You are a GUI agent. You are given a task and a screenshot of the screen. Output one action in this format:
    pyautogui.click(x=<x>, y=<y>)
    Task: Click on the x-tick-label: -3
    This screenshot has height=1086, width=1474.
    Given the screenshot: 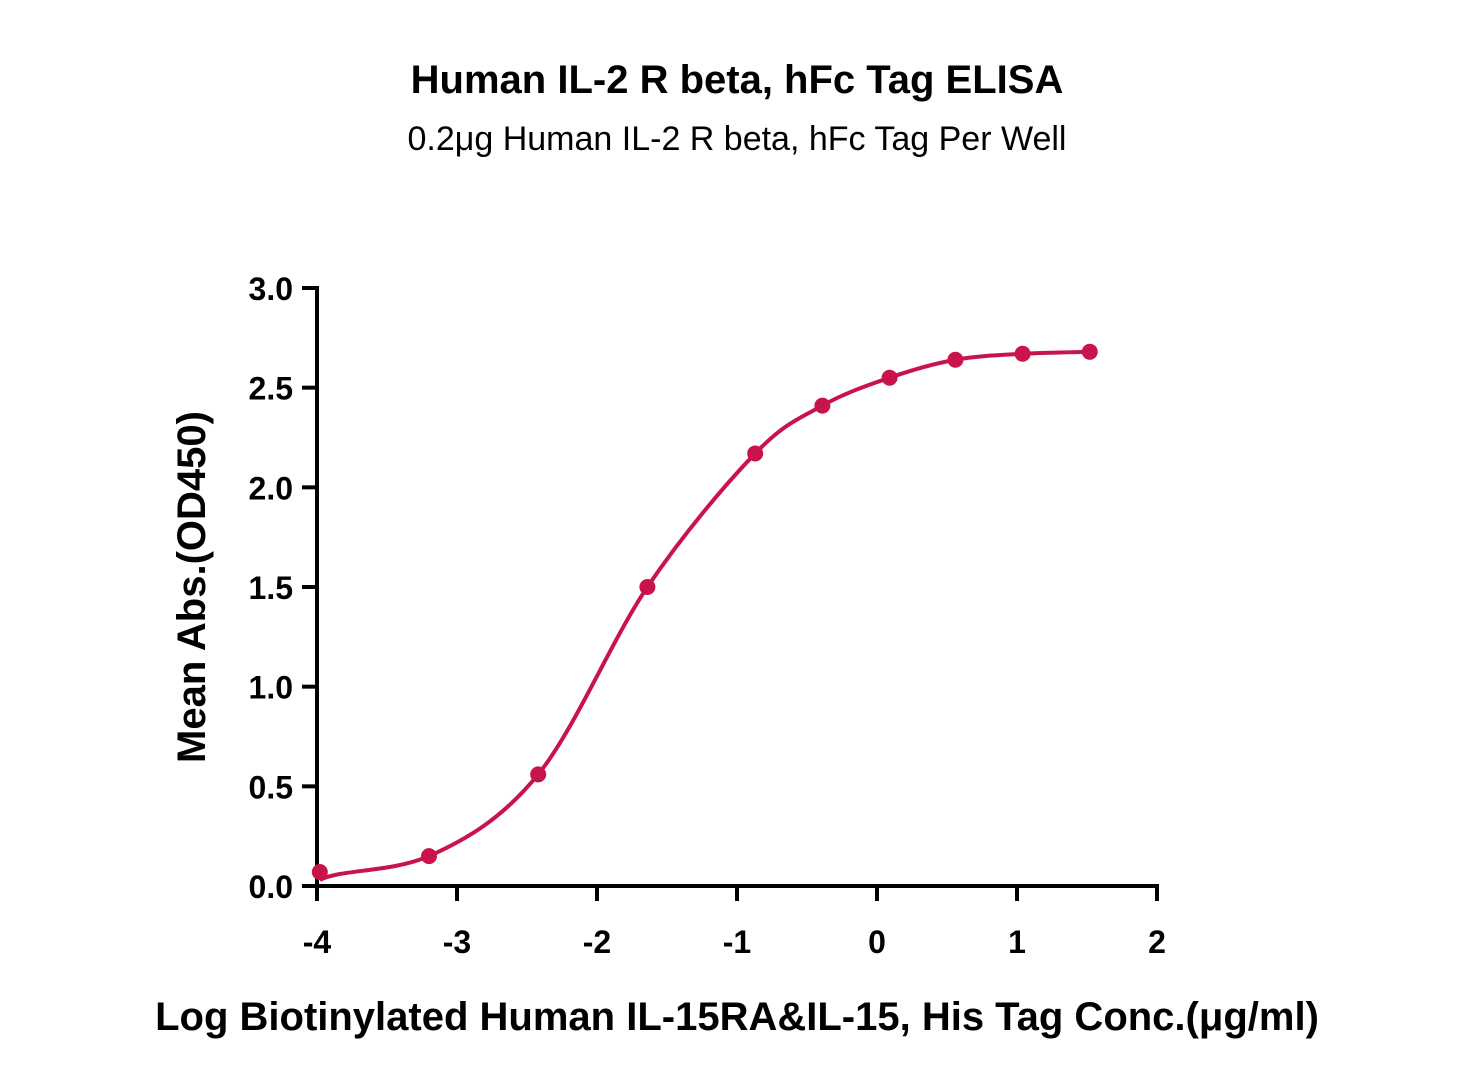 What is the action you would take?
    pyautogui.click(x=457, y=942)
    